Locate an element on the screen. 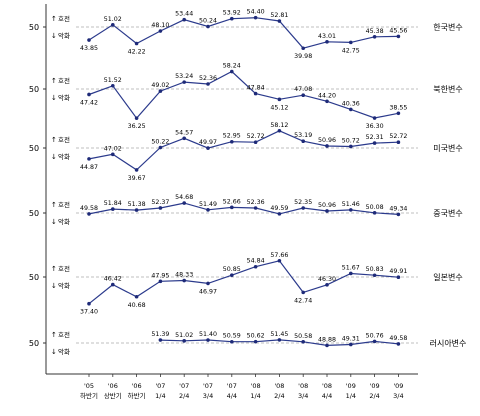 Image resolution: width=480 pixels, height=416 pixels. x-tick-label-period: 4/4 is located at coordinates (327, 396).